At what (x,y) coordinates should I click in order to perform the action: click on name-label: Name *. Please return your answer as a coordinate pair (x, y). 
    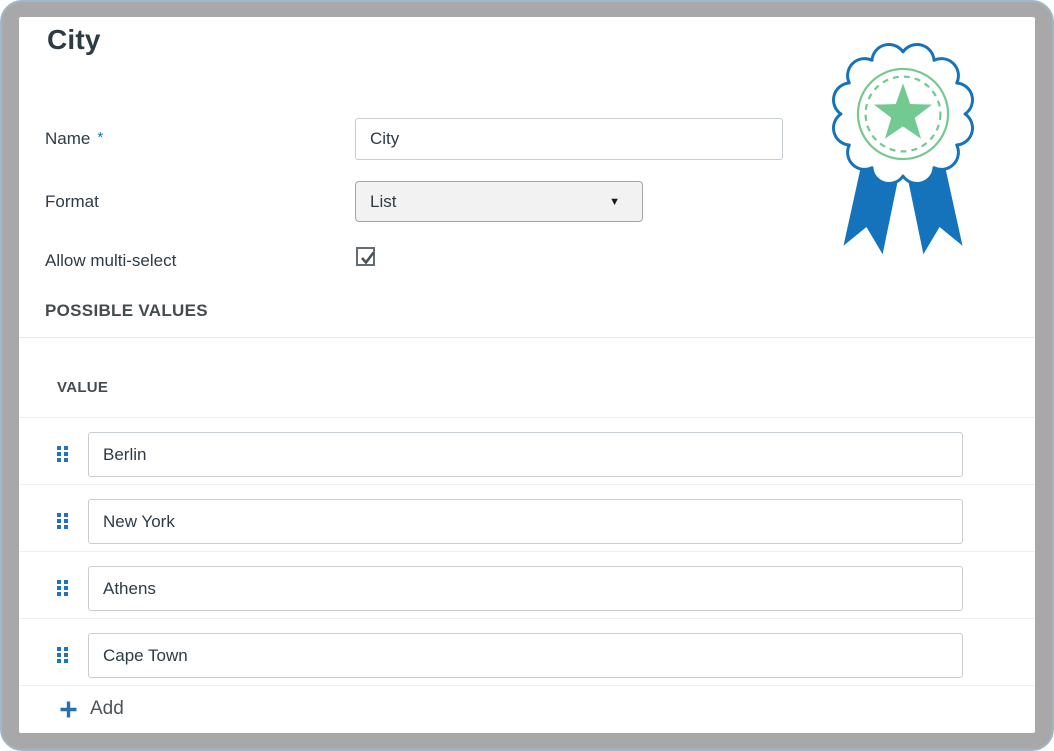
    Looking at the image, I should click on (74, 138).